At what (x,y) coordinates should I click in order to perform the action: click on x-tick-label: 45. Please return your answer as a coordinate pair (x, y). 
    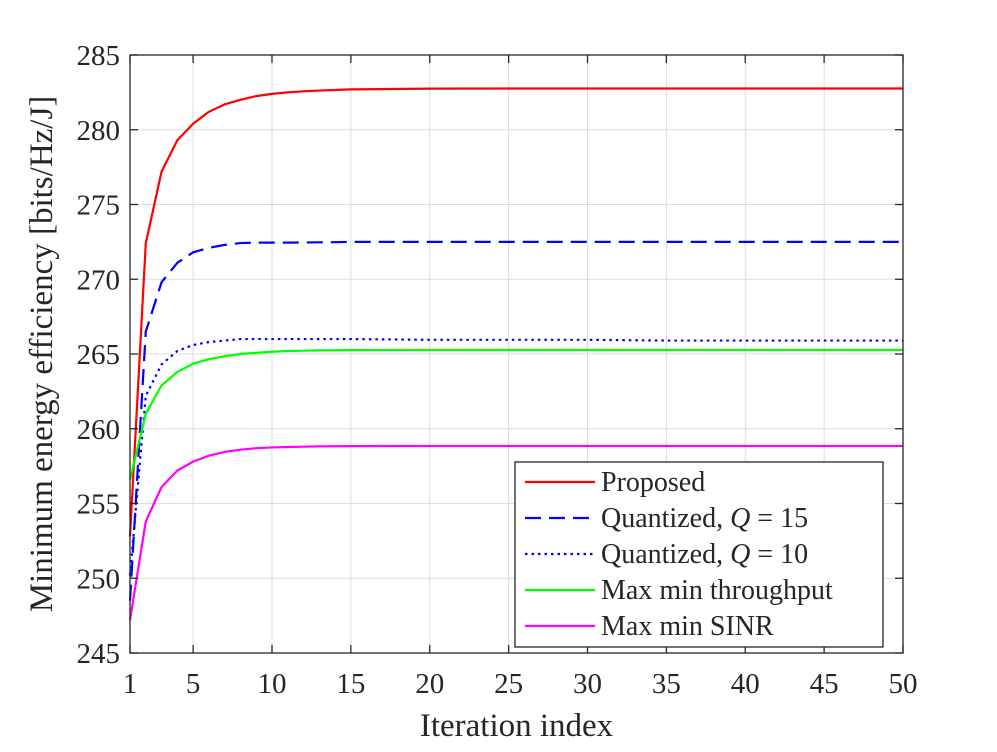
    Looking at the image, I should click on (824, 684).